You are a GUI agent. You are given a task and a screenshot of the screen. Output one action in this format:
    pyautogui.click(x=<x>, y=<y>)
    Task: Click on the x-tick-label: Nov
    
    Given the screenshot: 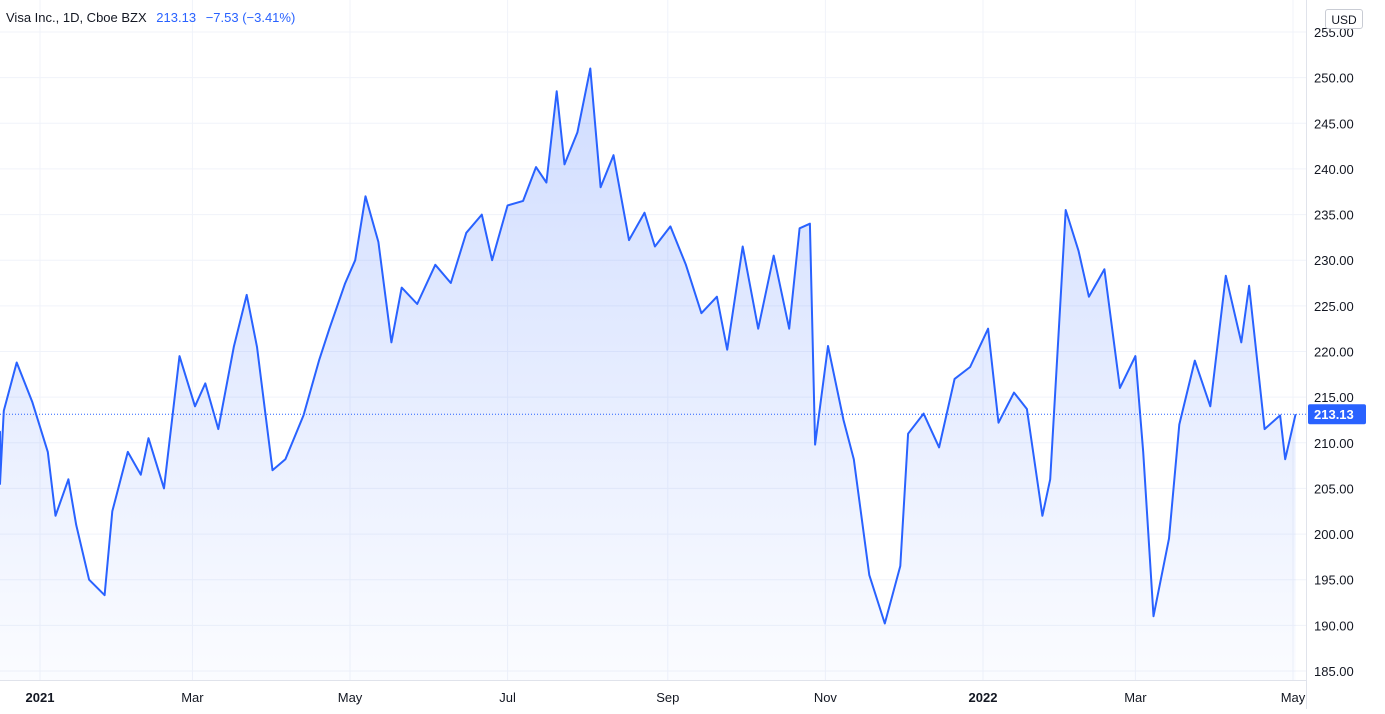 What is the action you would take?
    pyautogui.click(x=826, y=697)
    